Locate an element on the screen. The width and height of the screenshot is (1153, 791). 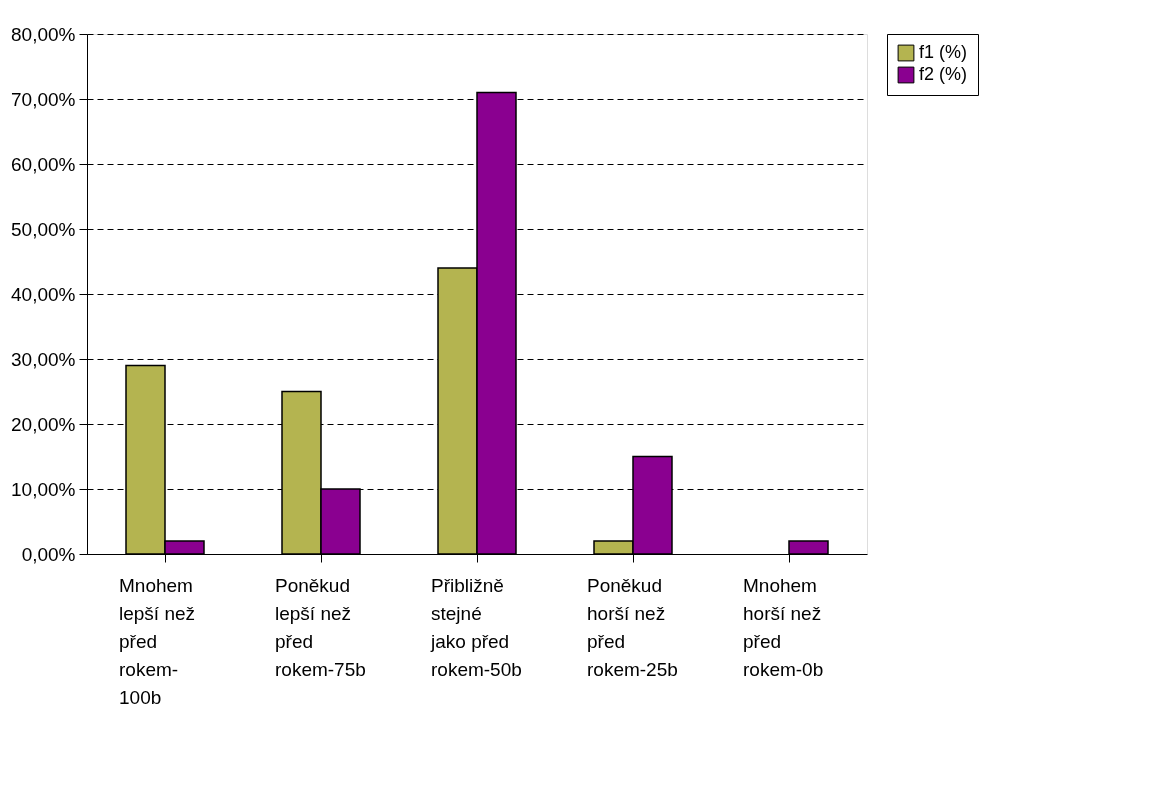
y-tick-label: 30,00% is located at coordinates (43, 359).